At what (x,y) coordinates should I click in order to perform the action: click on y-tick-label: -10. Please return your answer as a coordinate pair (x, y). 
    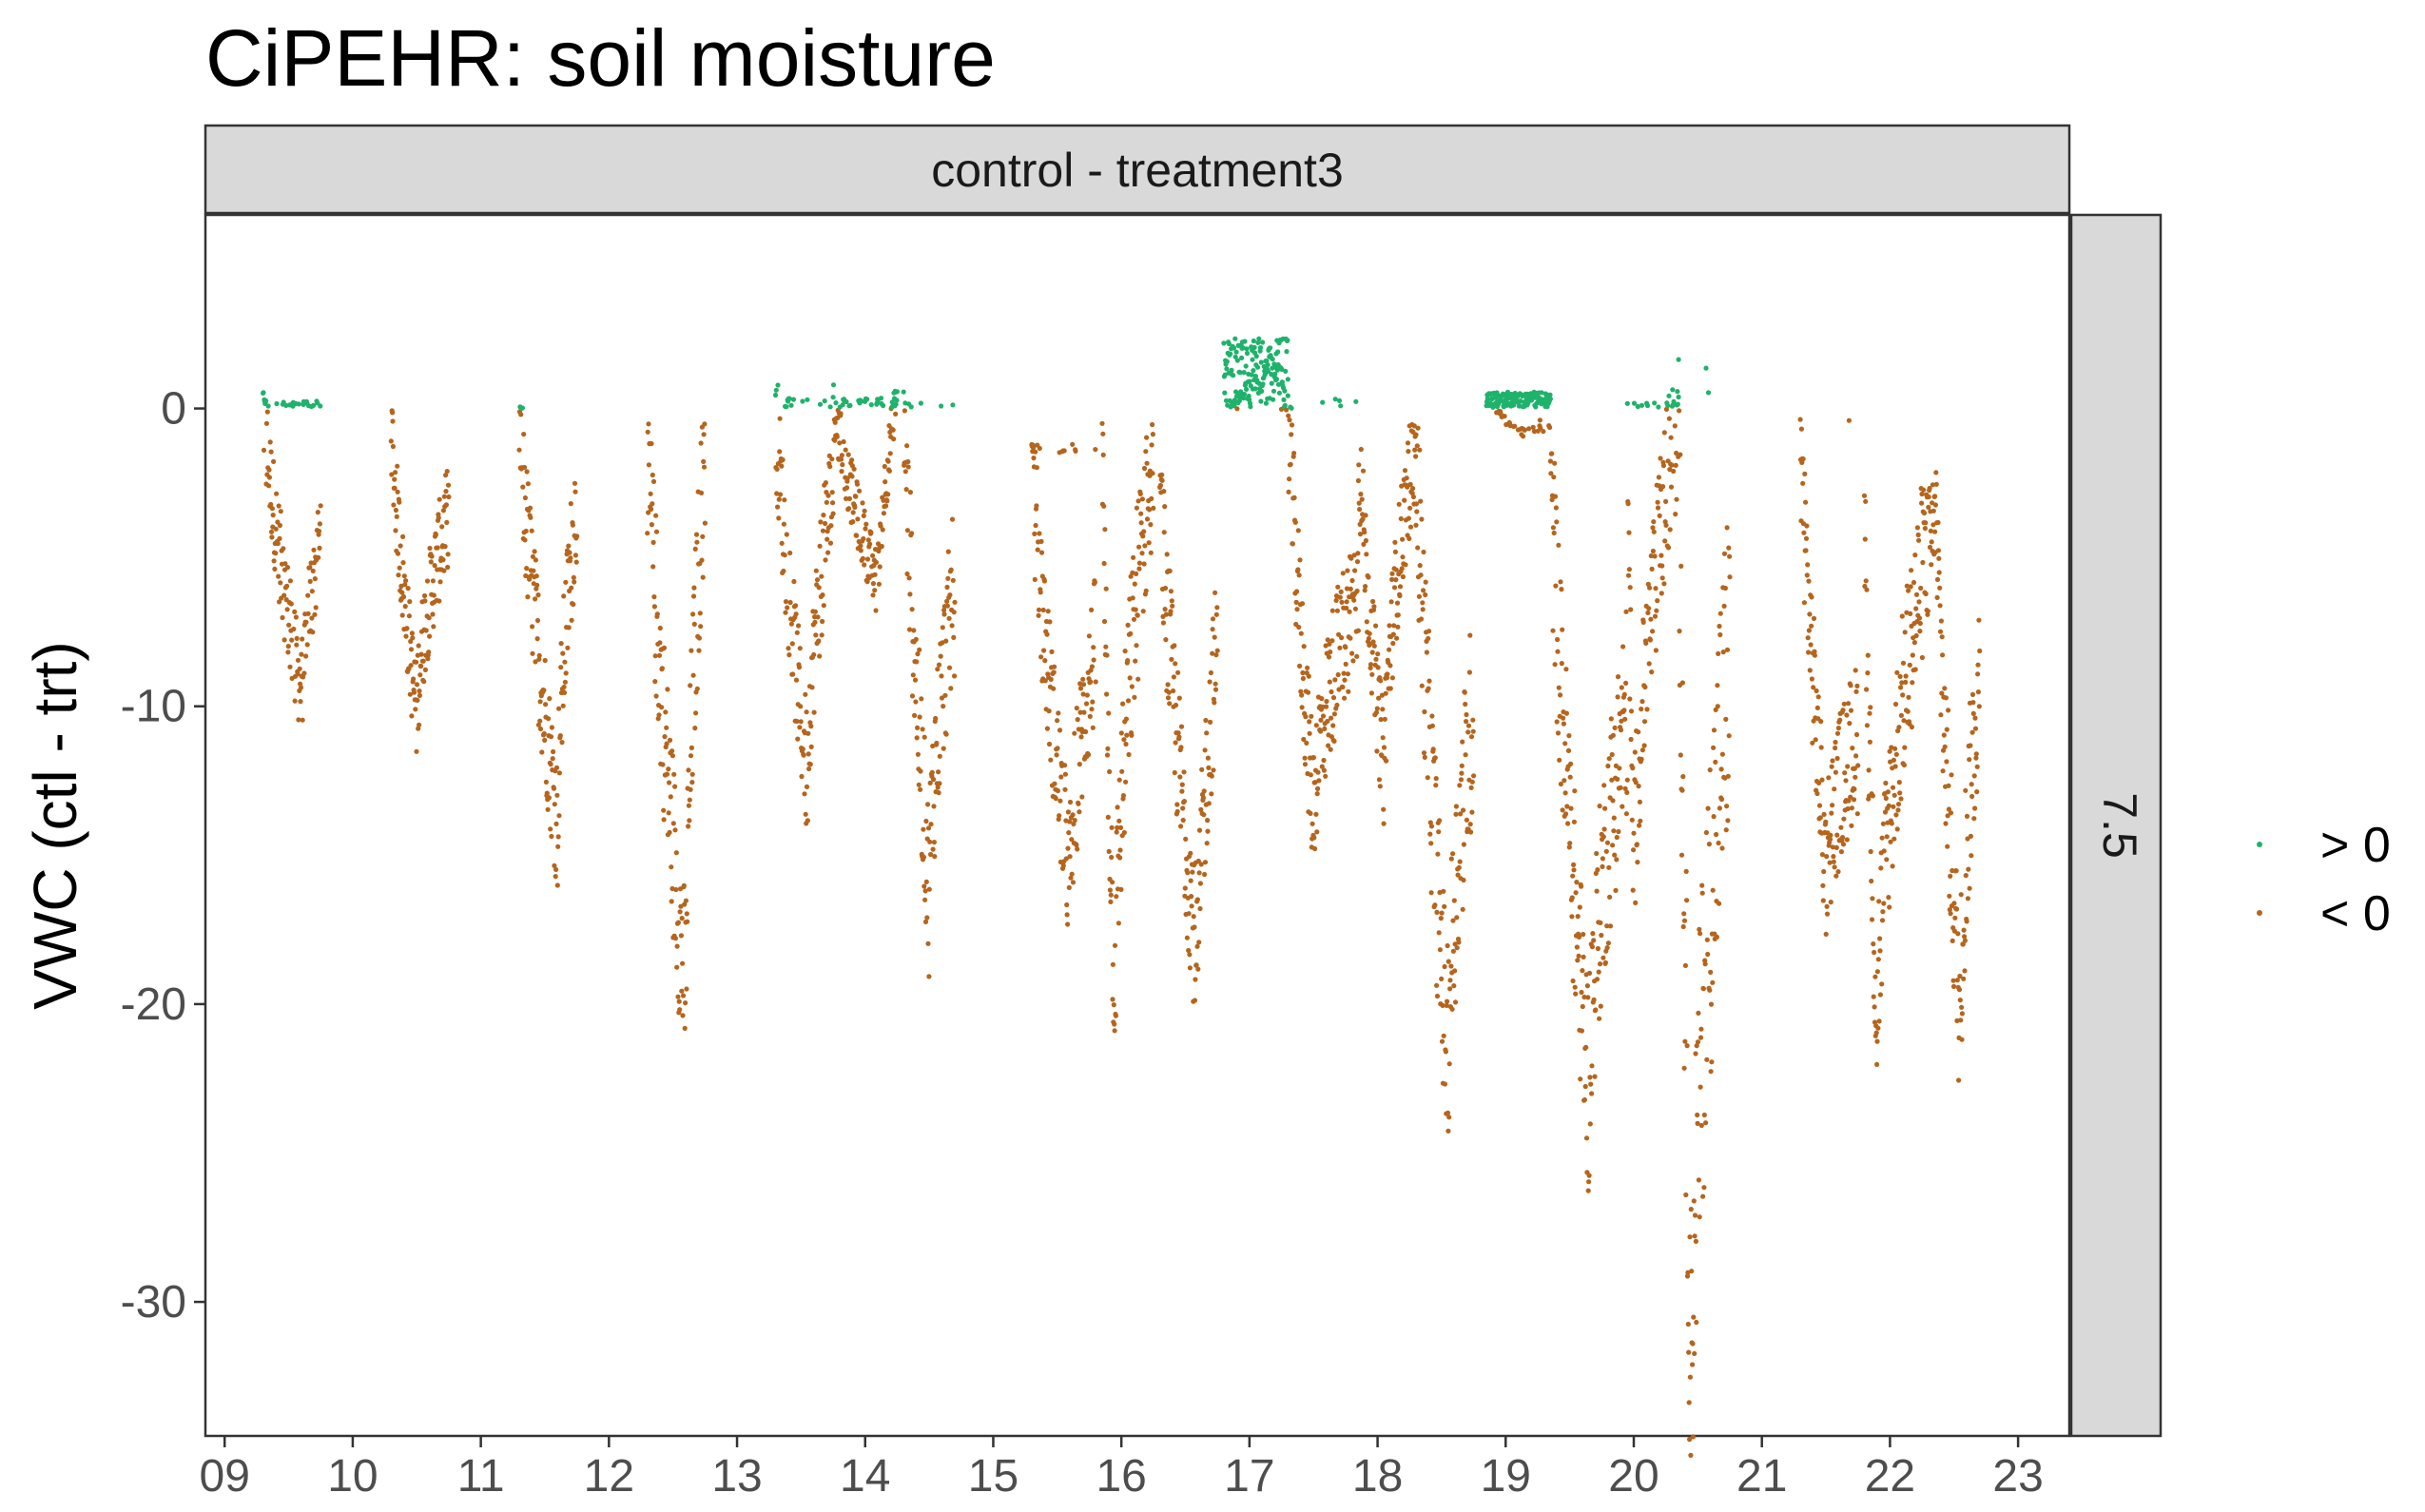
    Looking at the image, I should click on (153, 707).